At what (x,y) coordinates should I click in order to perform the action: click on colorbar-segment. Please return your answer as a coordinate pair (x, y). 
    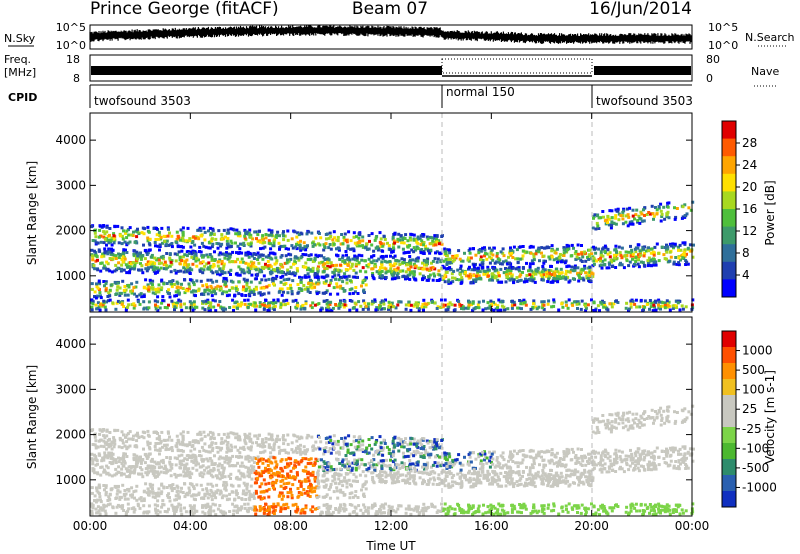
    Looking at the image, I should click on (729, 288).